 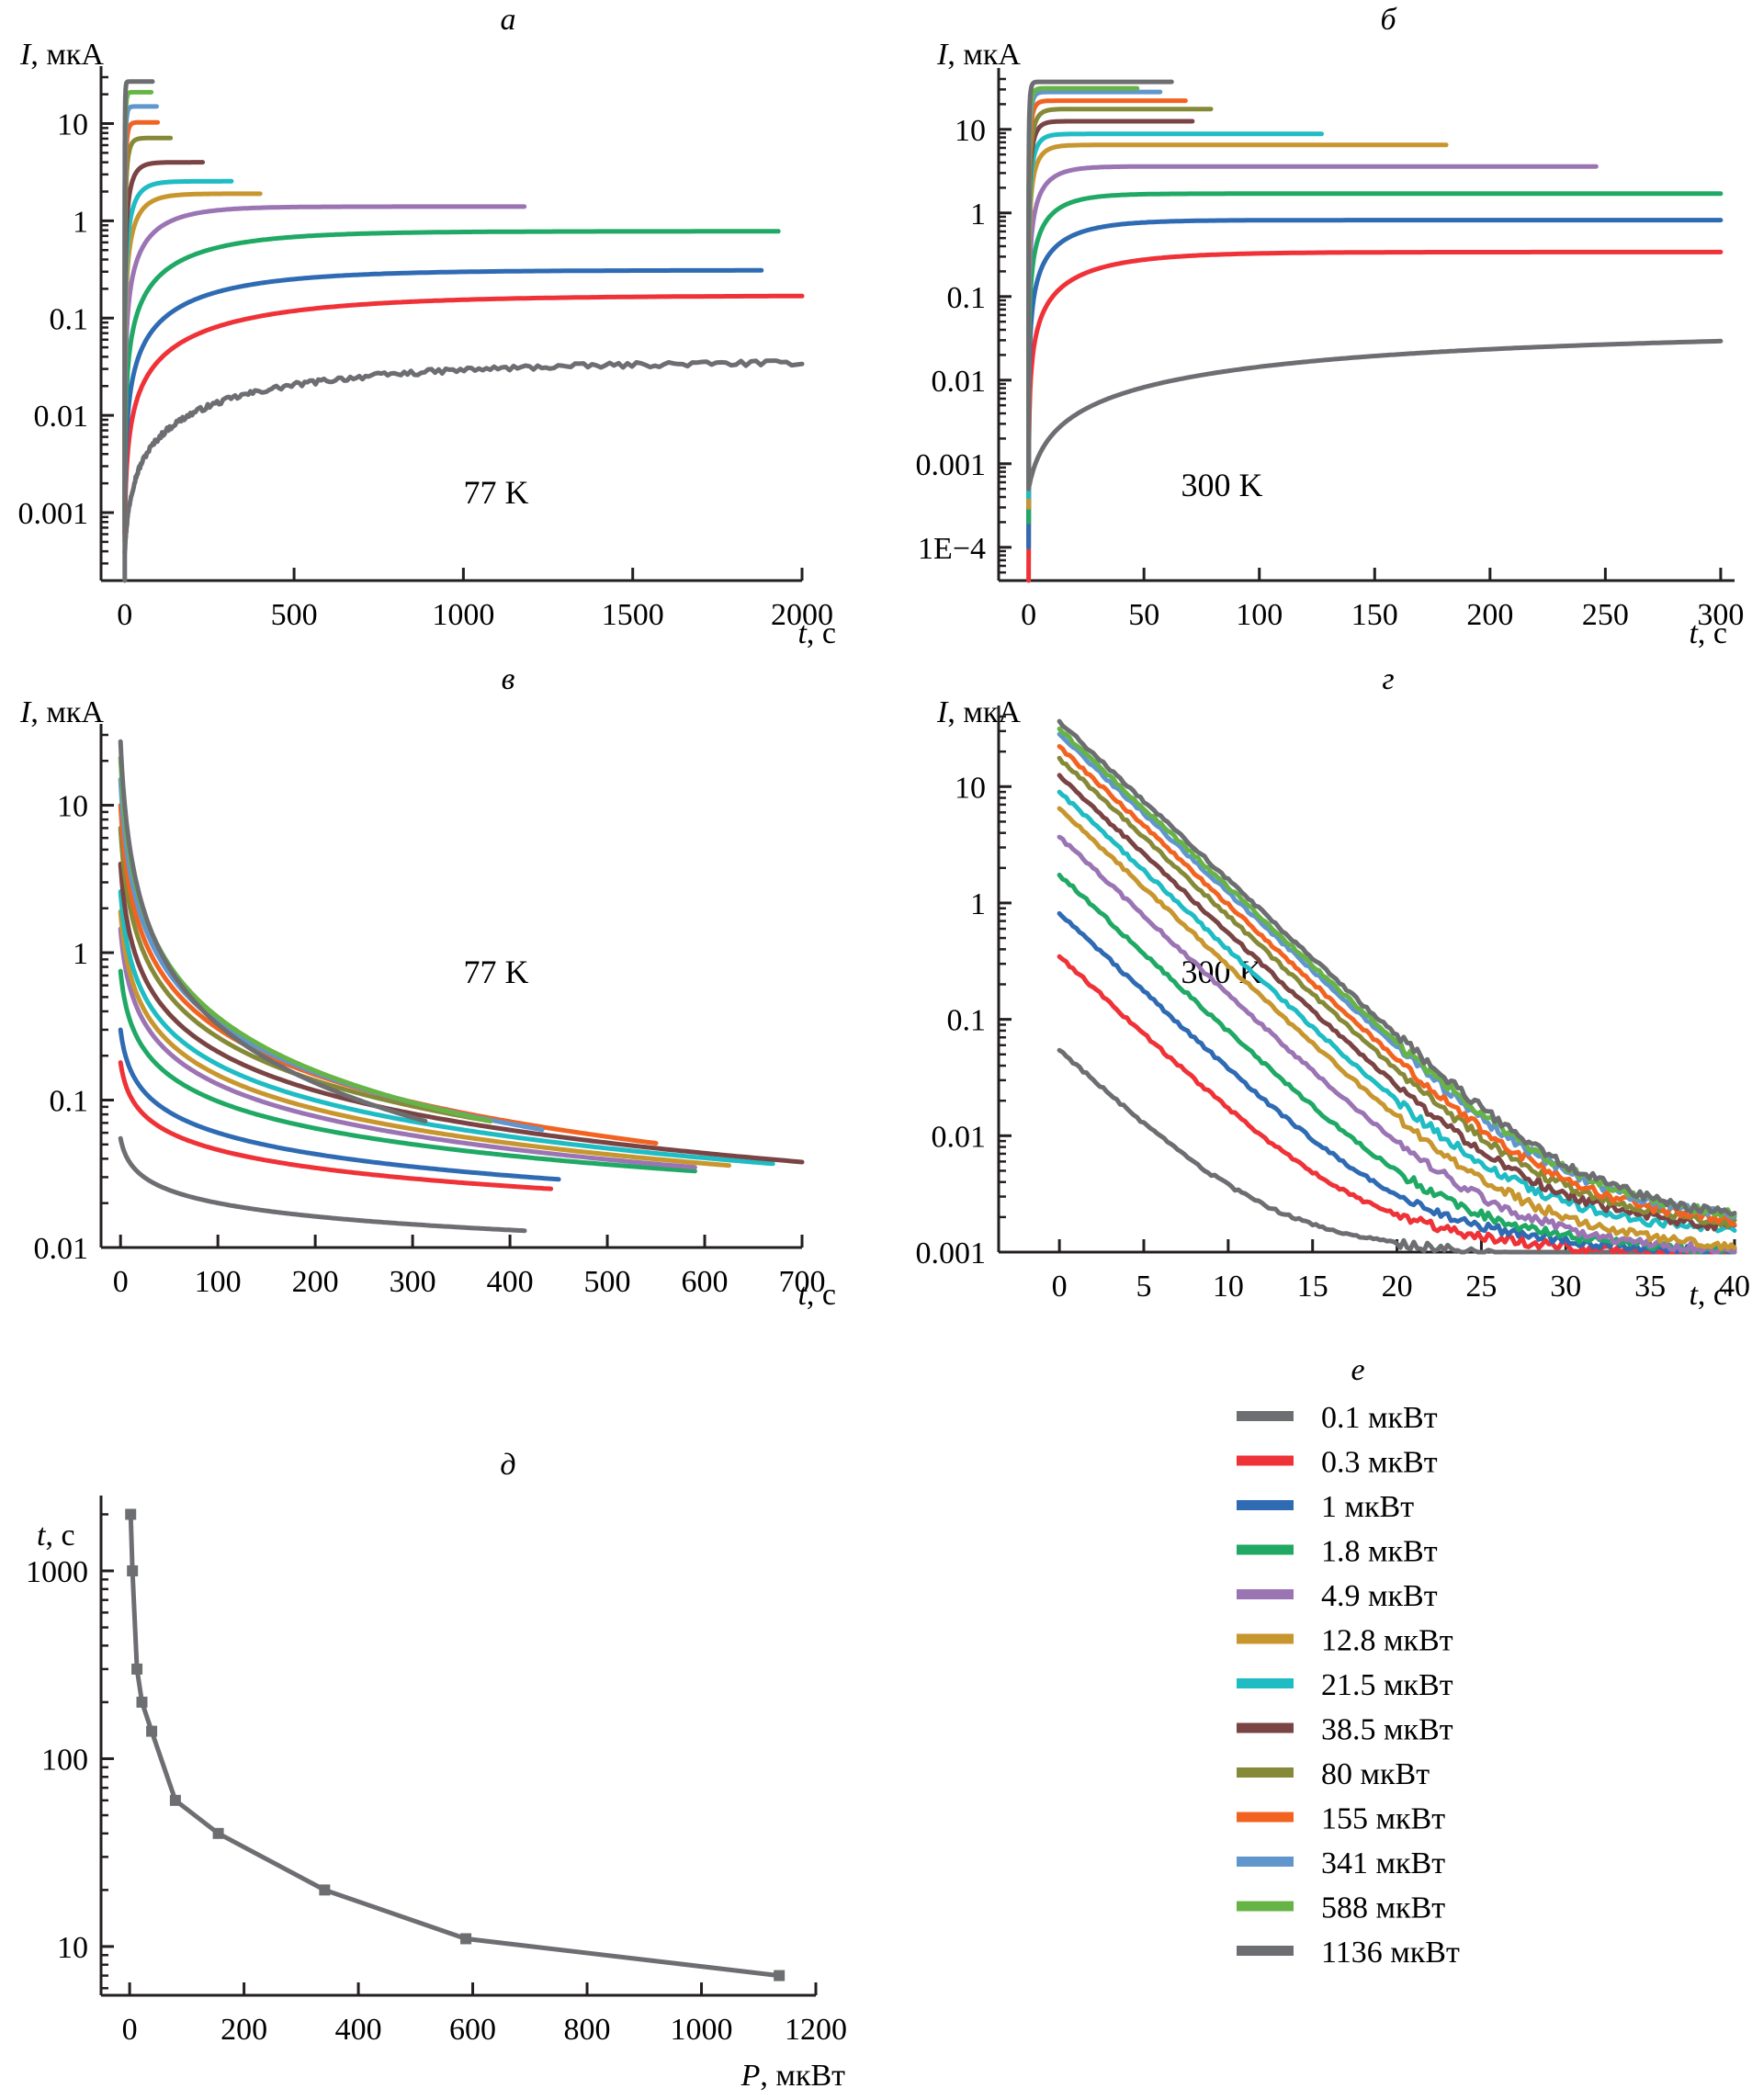 I want to click on legend-item: 588 мкВт, so click(x=1341, y=1908).